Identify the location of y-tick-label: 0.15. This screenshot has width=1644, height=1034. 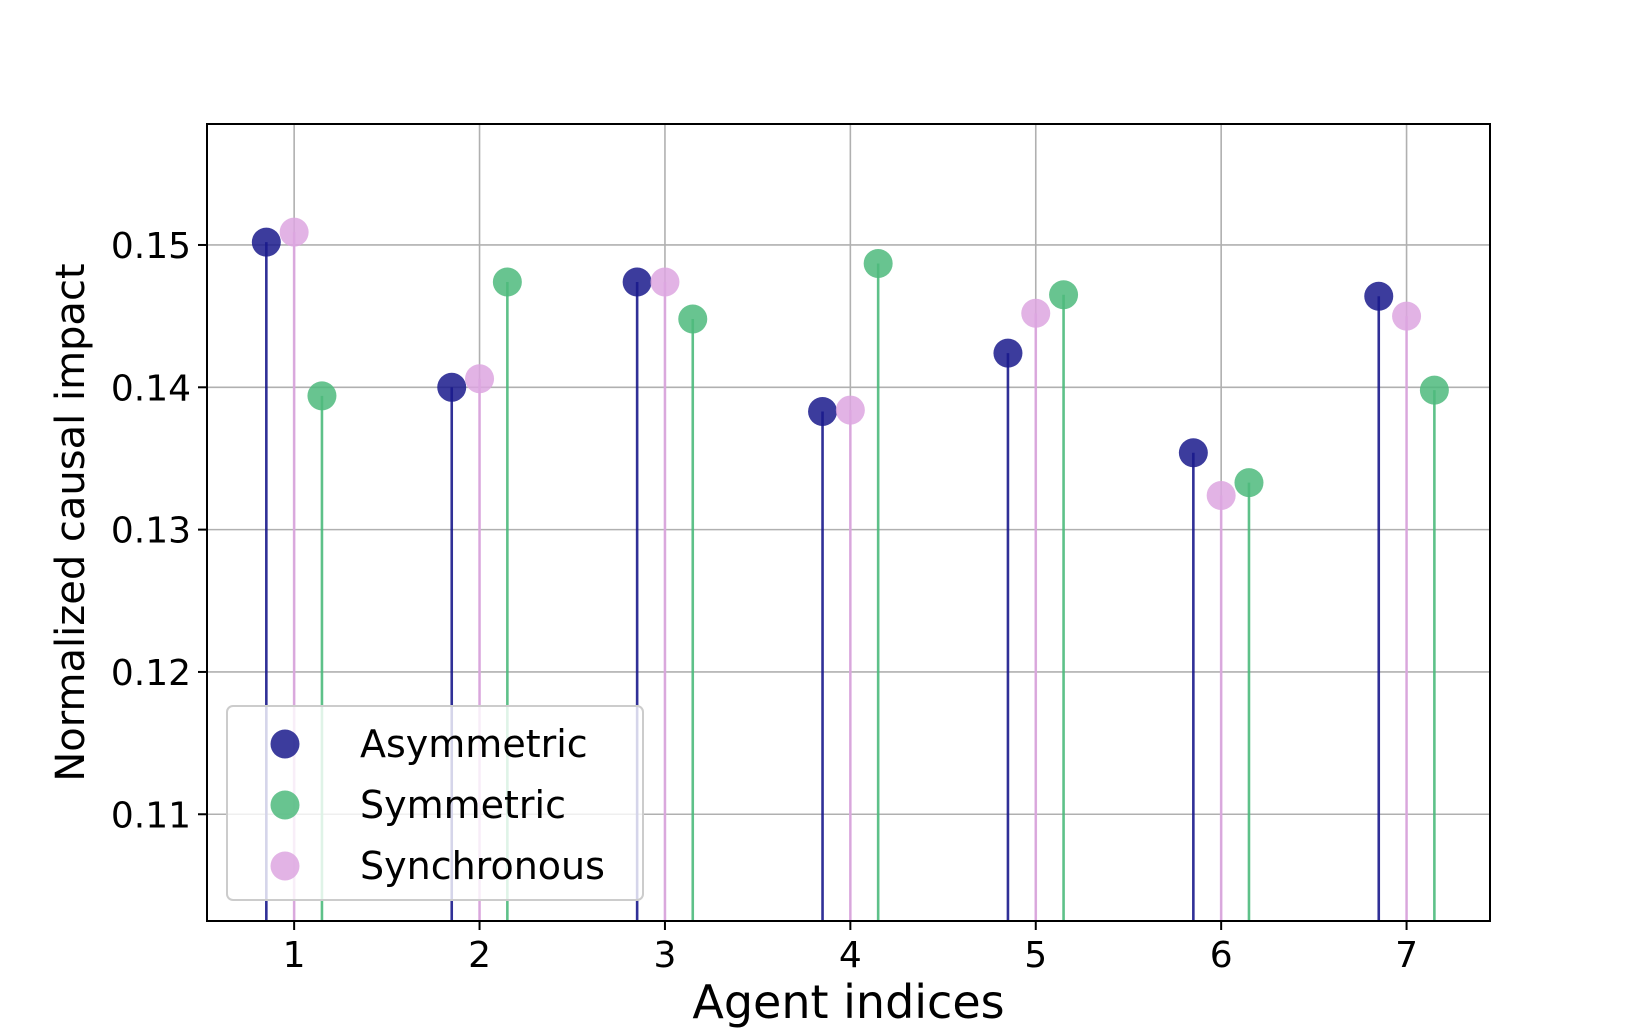
(151, 246).